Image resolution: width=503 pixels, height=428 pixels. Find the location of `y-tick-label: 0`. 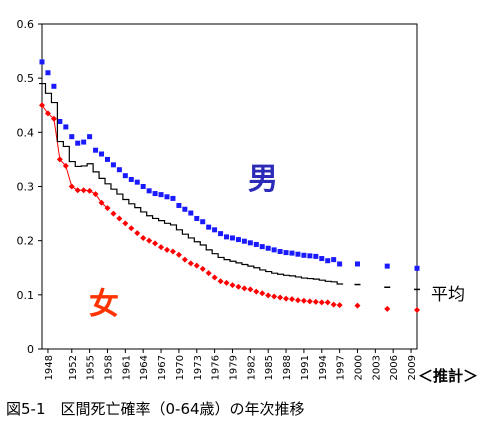

y-tick-label: 0 is located at coordinates (30, 349).